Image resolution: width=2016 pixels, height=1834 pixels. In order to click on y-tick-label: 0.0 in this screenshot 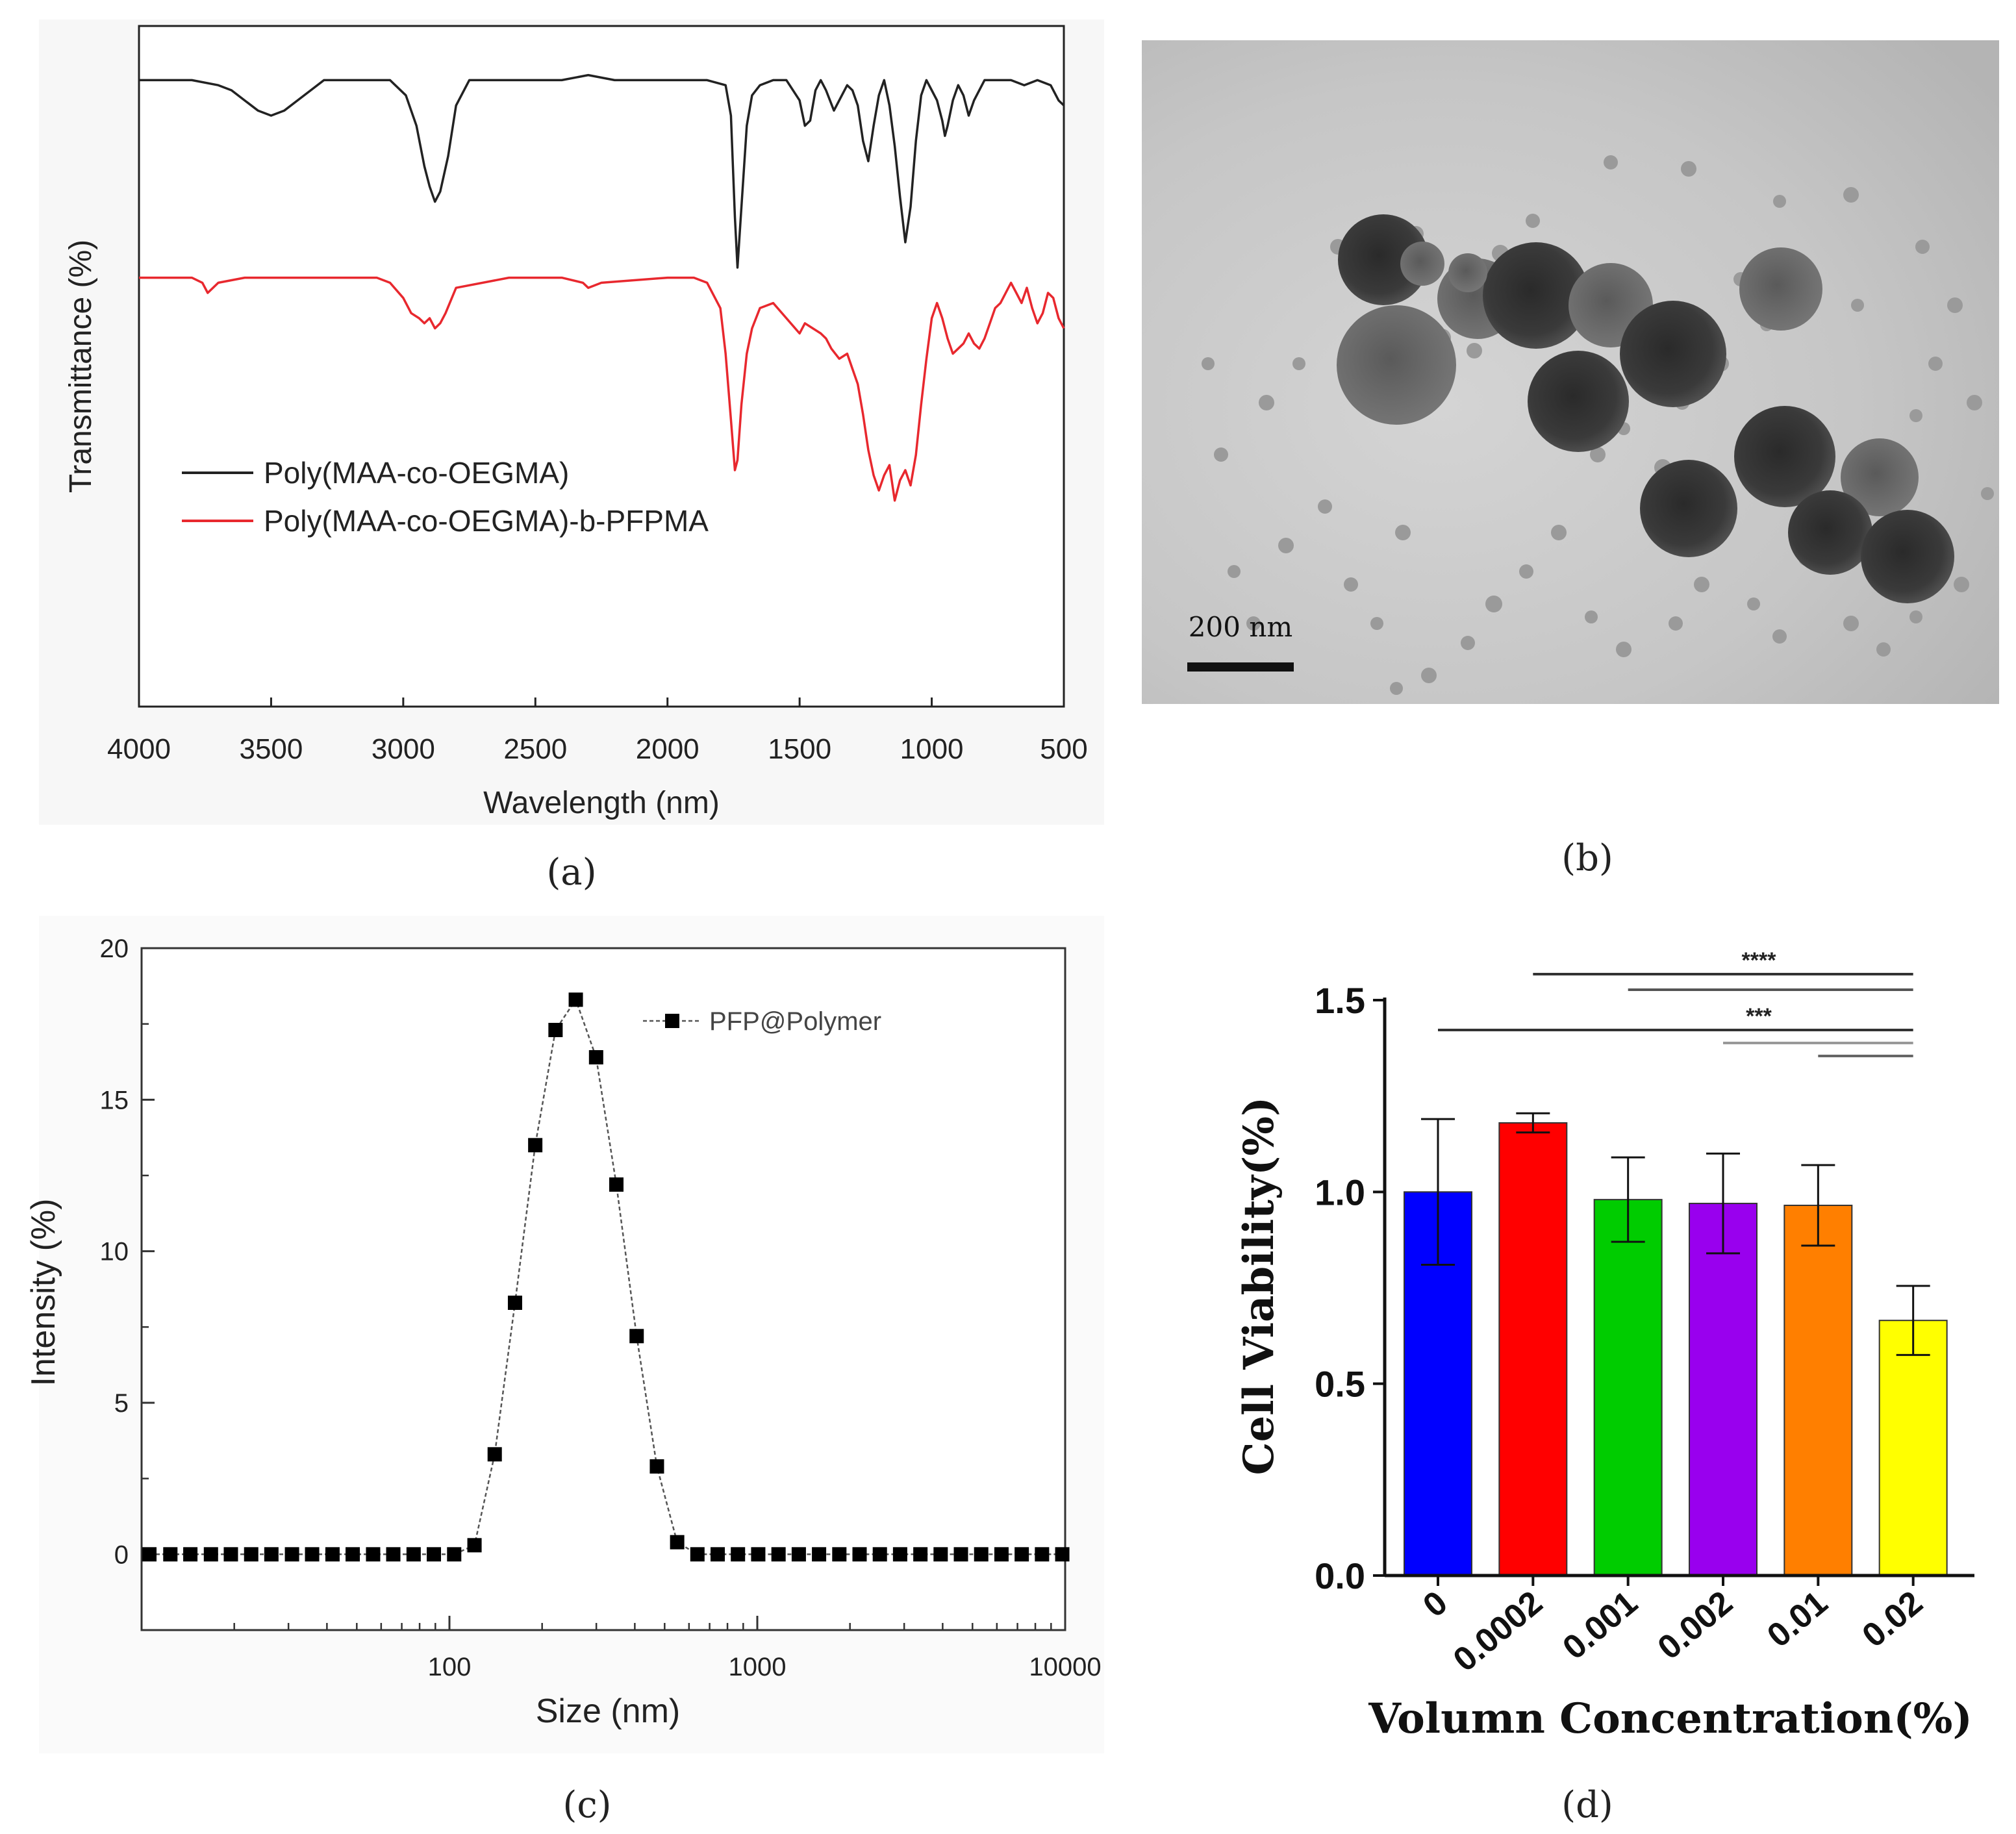, I will do `click(1340, 1575)`.